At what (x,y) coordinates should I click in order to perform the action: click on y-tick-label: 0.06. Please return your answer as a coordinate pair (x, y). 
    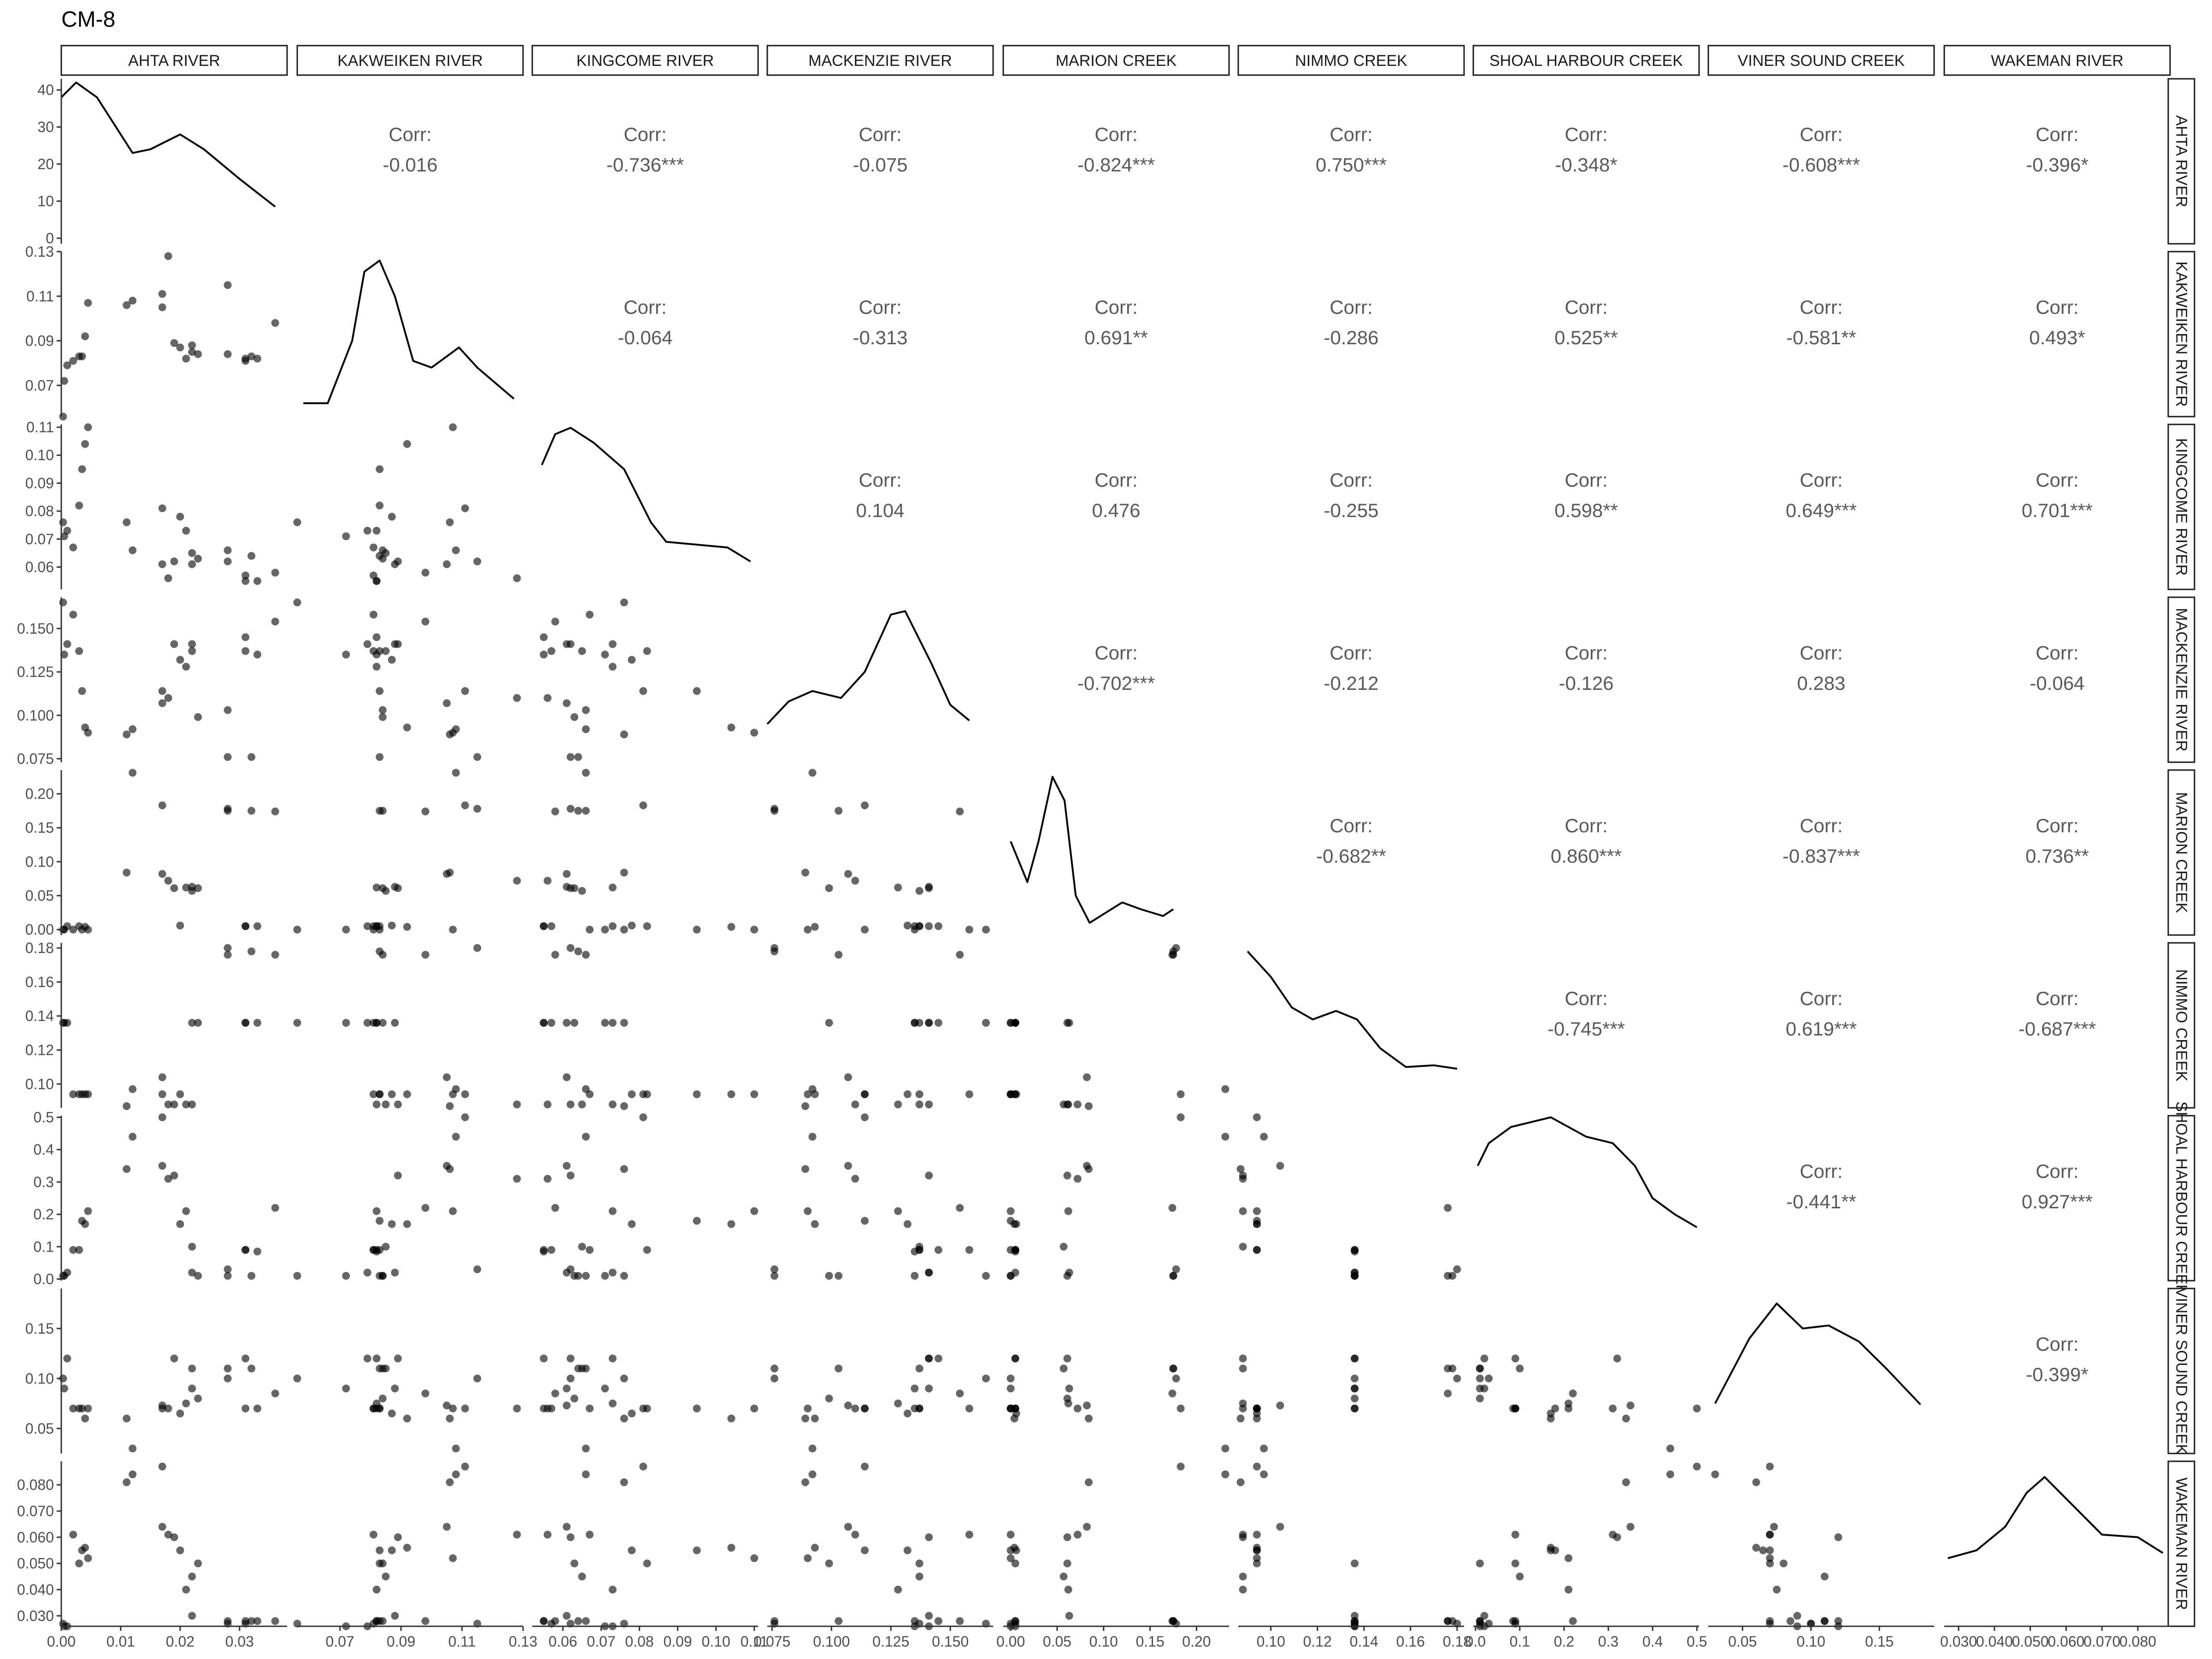
    Looking at the image, I should click on (39, 567).